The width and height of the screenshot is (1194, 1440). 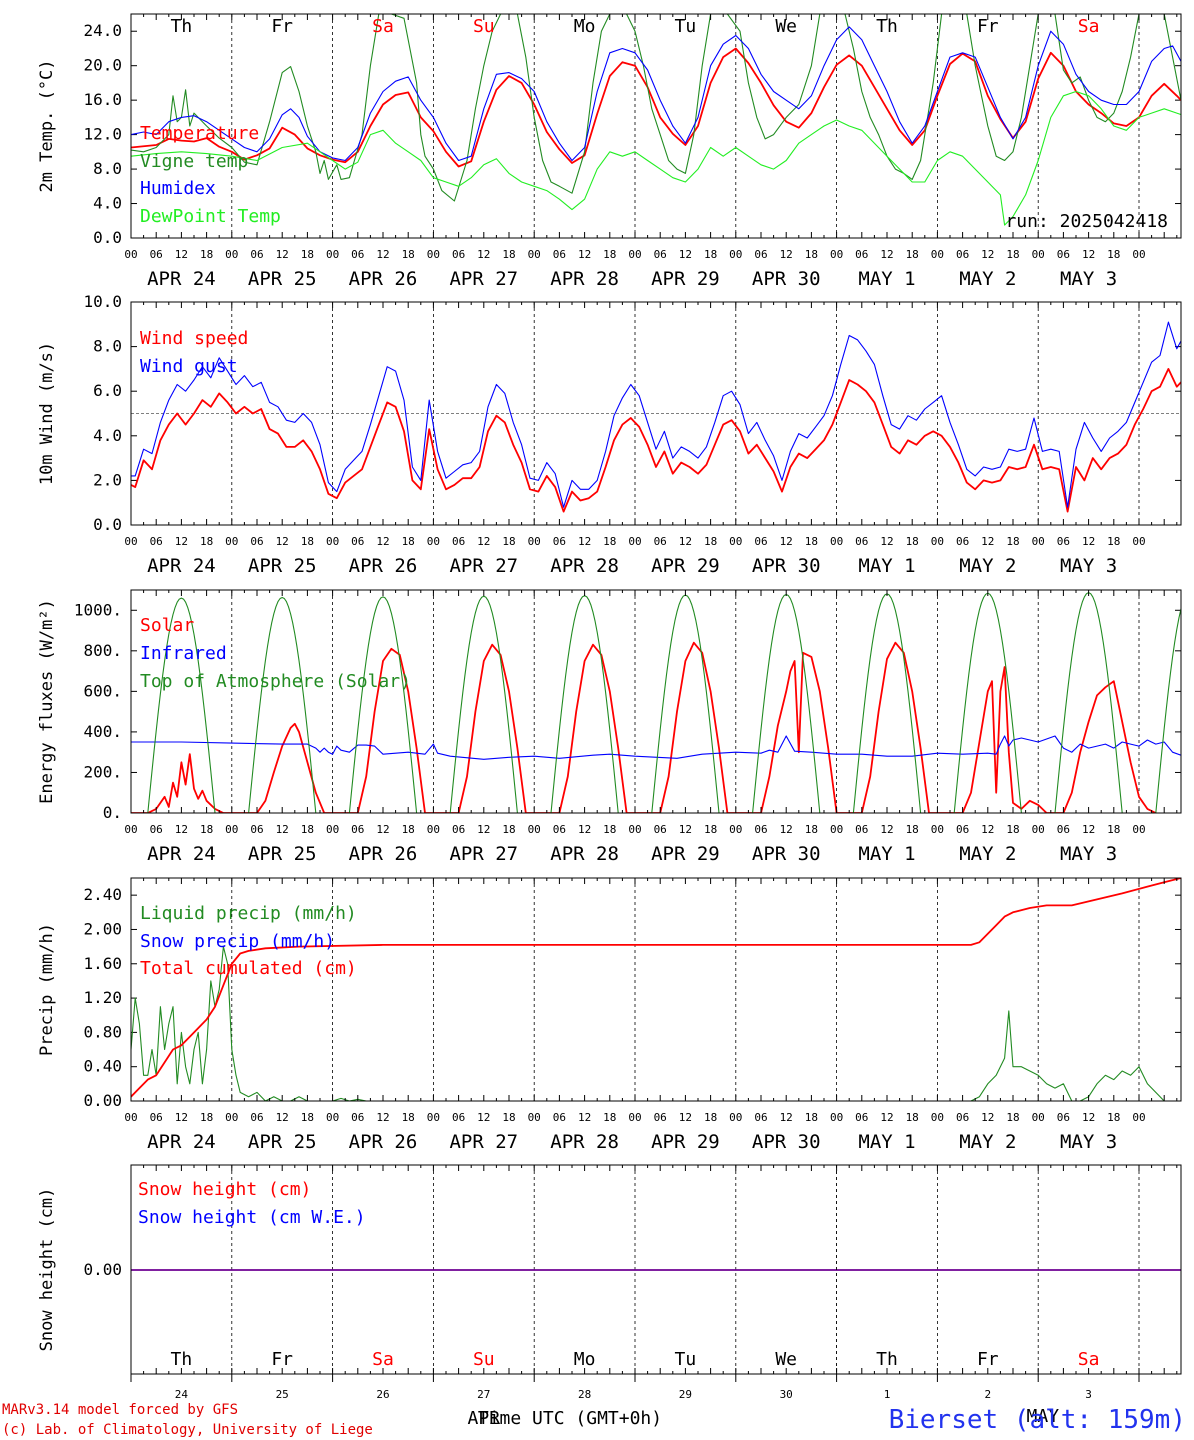 What do you see at coordinates (210, 216) in the screenshot?
I see `legend-entry: DewPoint Temp` at bounding box center [210, 216].